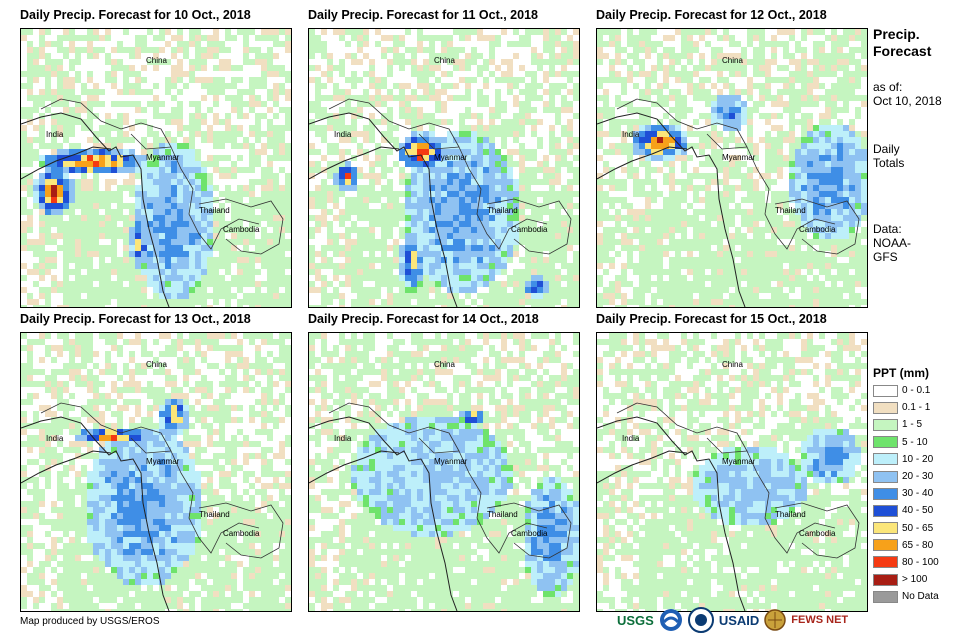 Image resolution: width=967 pixels, height=639 pixels. What do you see at coordinates (343, 134) in the screenshot?
I see `label-india: India` at bounding box center [343, 134].